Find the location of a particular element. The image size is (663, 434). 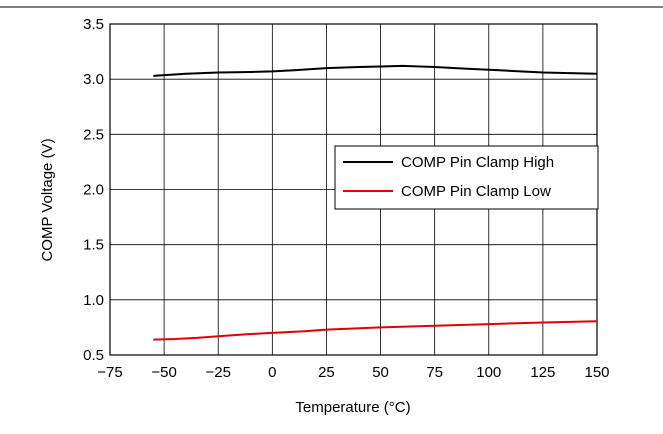

x-tick-label: 150 is located at coordinates (596, 372).